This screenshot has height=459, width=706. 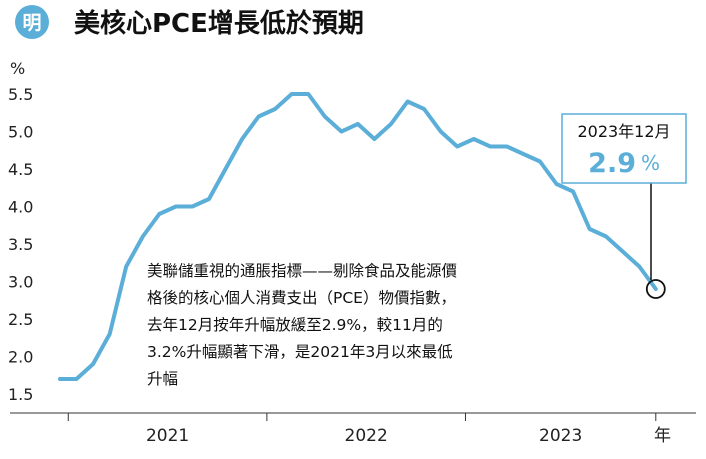 I want to click on logo-text: 明, so click(x=31, y=23).